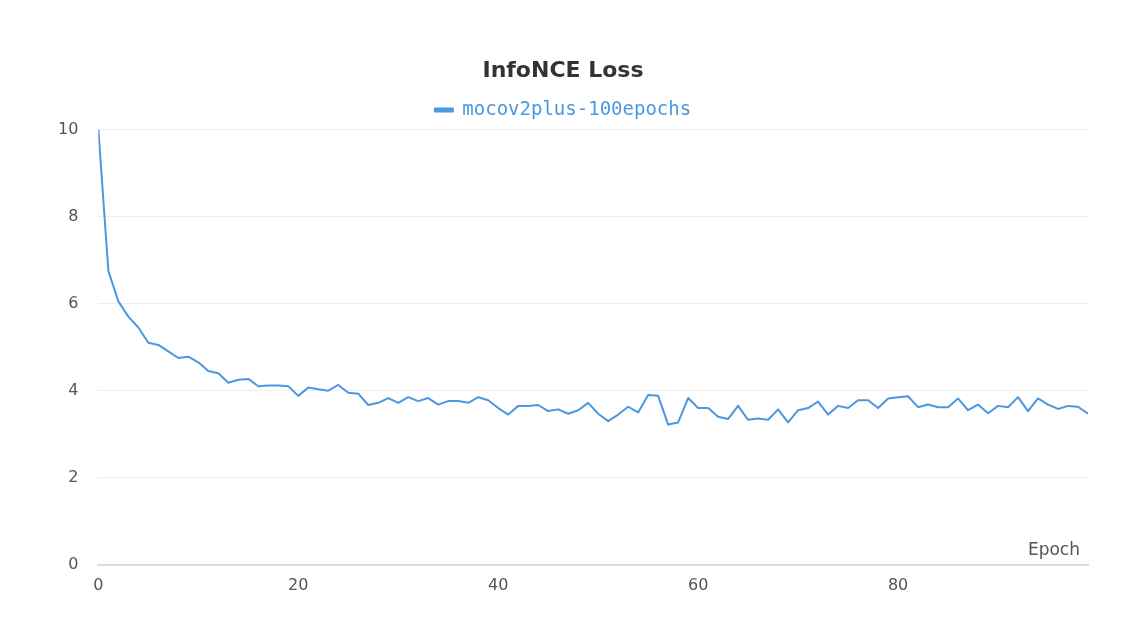  Describe the element at coordinates (73, 563) in the screenshot. I see `y-tick-label: 0` at that location.